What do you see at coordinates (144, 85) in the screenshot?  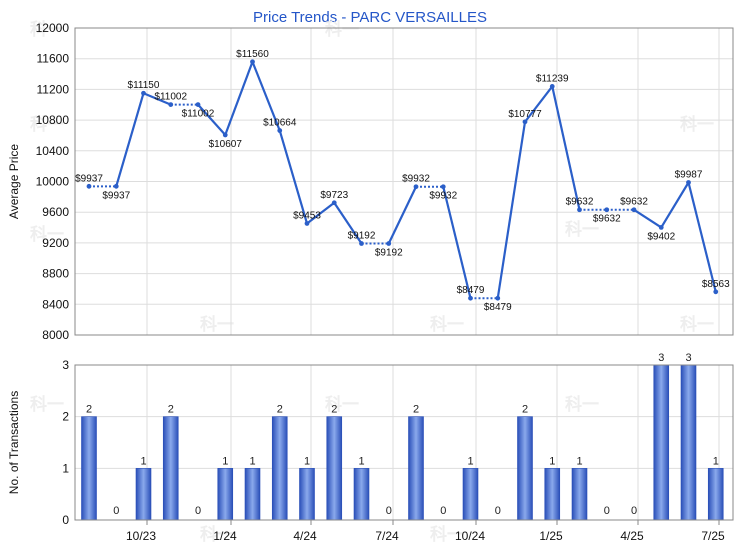 I see `price-data-label: $11150` at bounding box center [144, 85].